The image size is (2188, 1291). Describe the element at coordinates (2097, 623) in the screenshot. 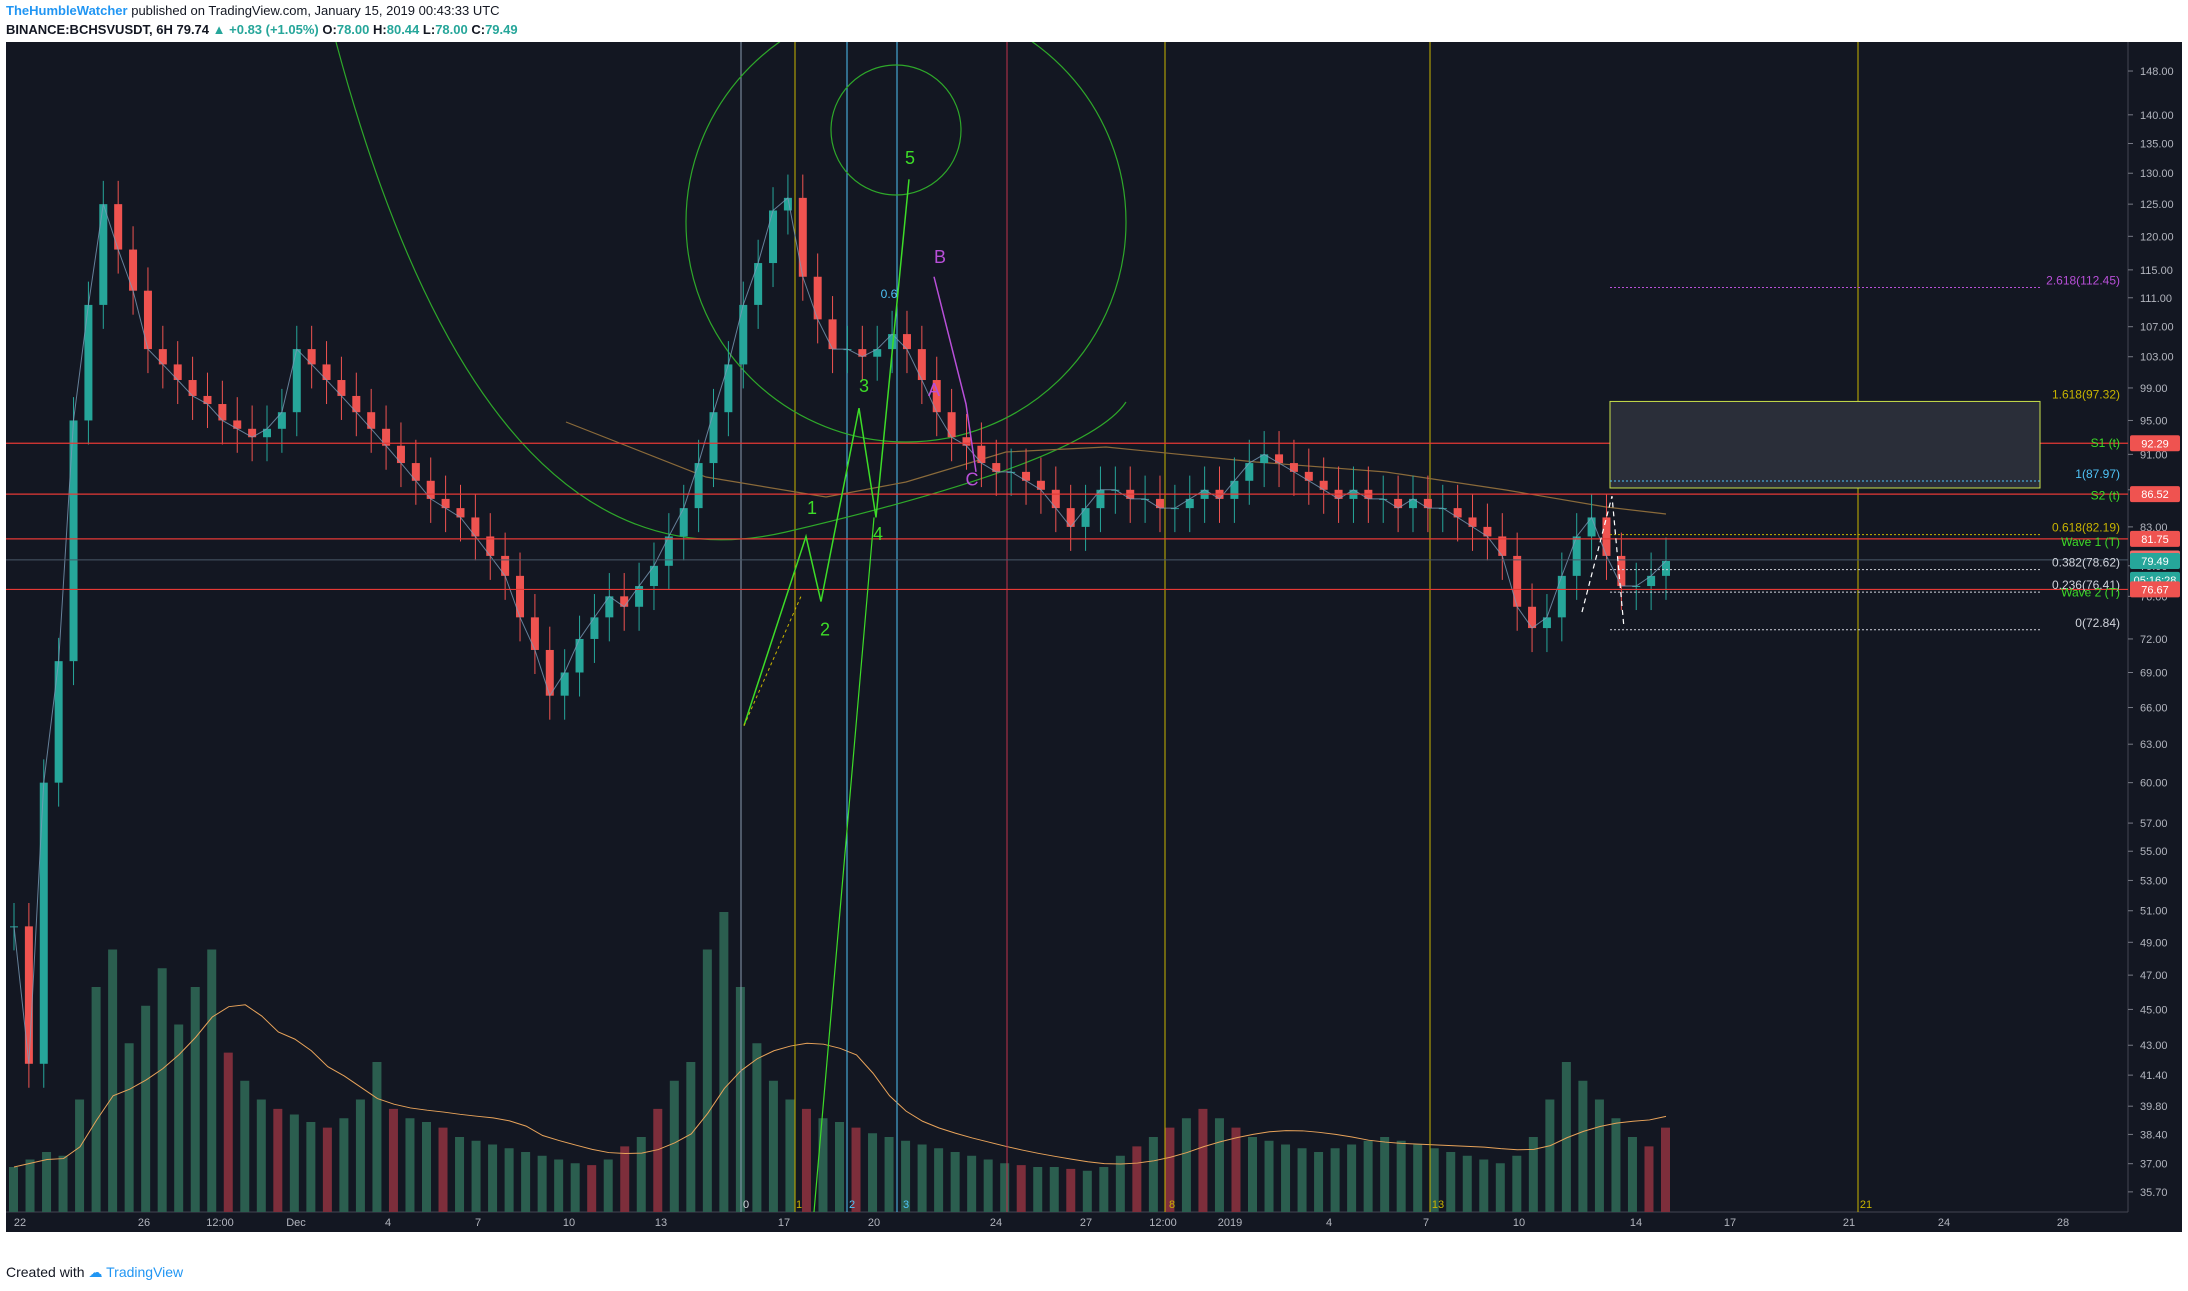

I see `fib-level-label: 0(72.84)` at that location.